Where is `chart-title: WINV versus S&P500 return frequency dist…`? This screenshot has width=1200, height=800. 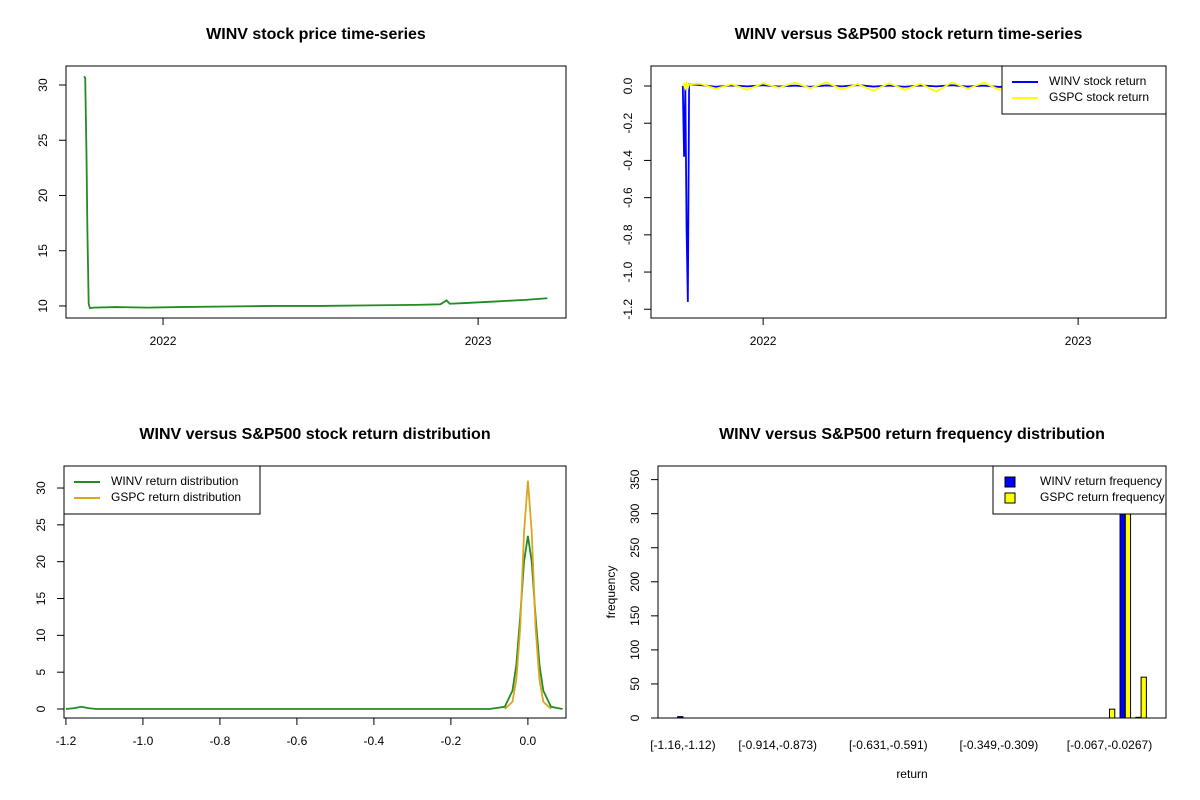 chart-title: WINV versus S&P500 return frequency dist… is located at coordinates (912, 434).